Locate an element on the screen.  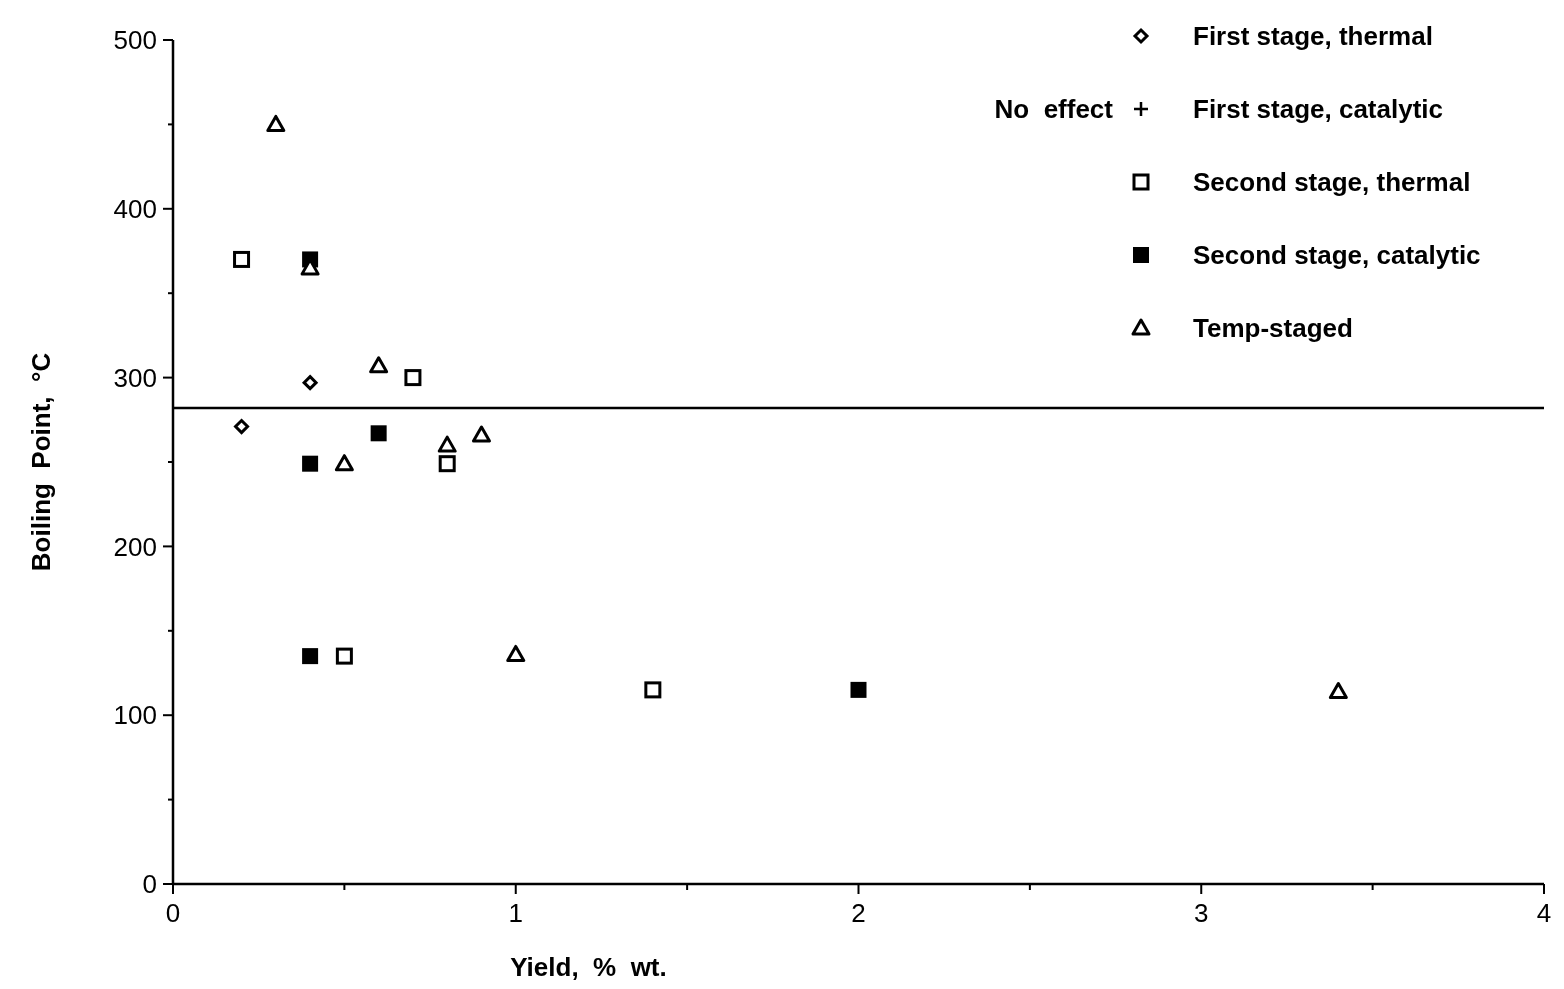
y-tick-label: 400 is located at coordinates (135, 208).